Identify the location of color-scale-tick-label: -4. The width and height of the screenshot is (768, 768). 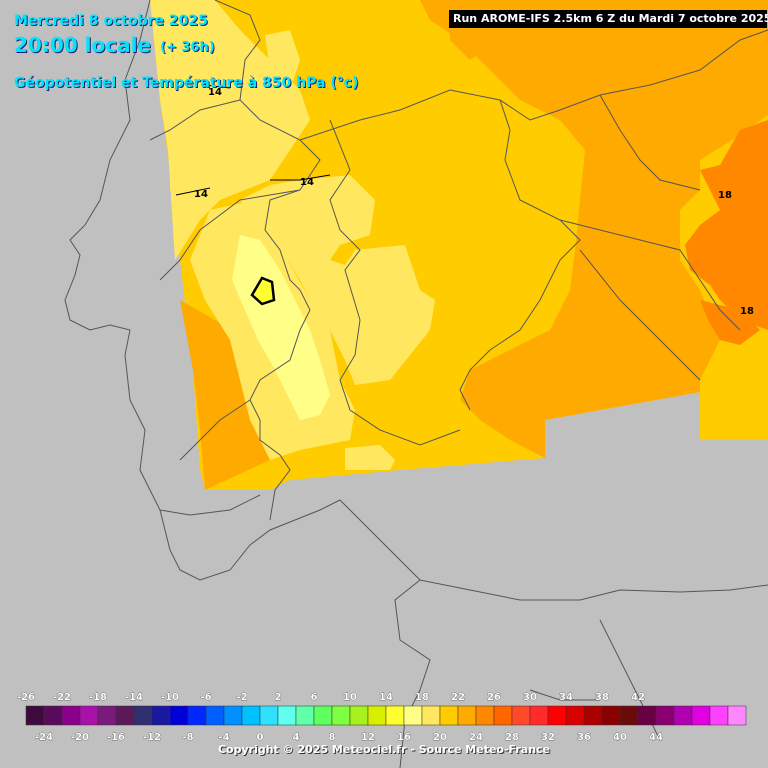
(223, 737).